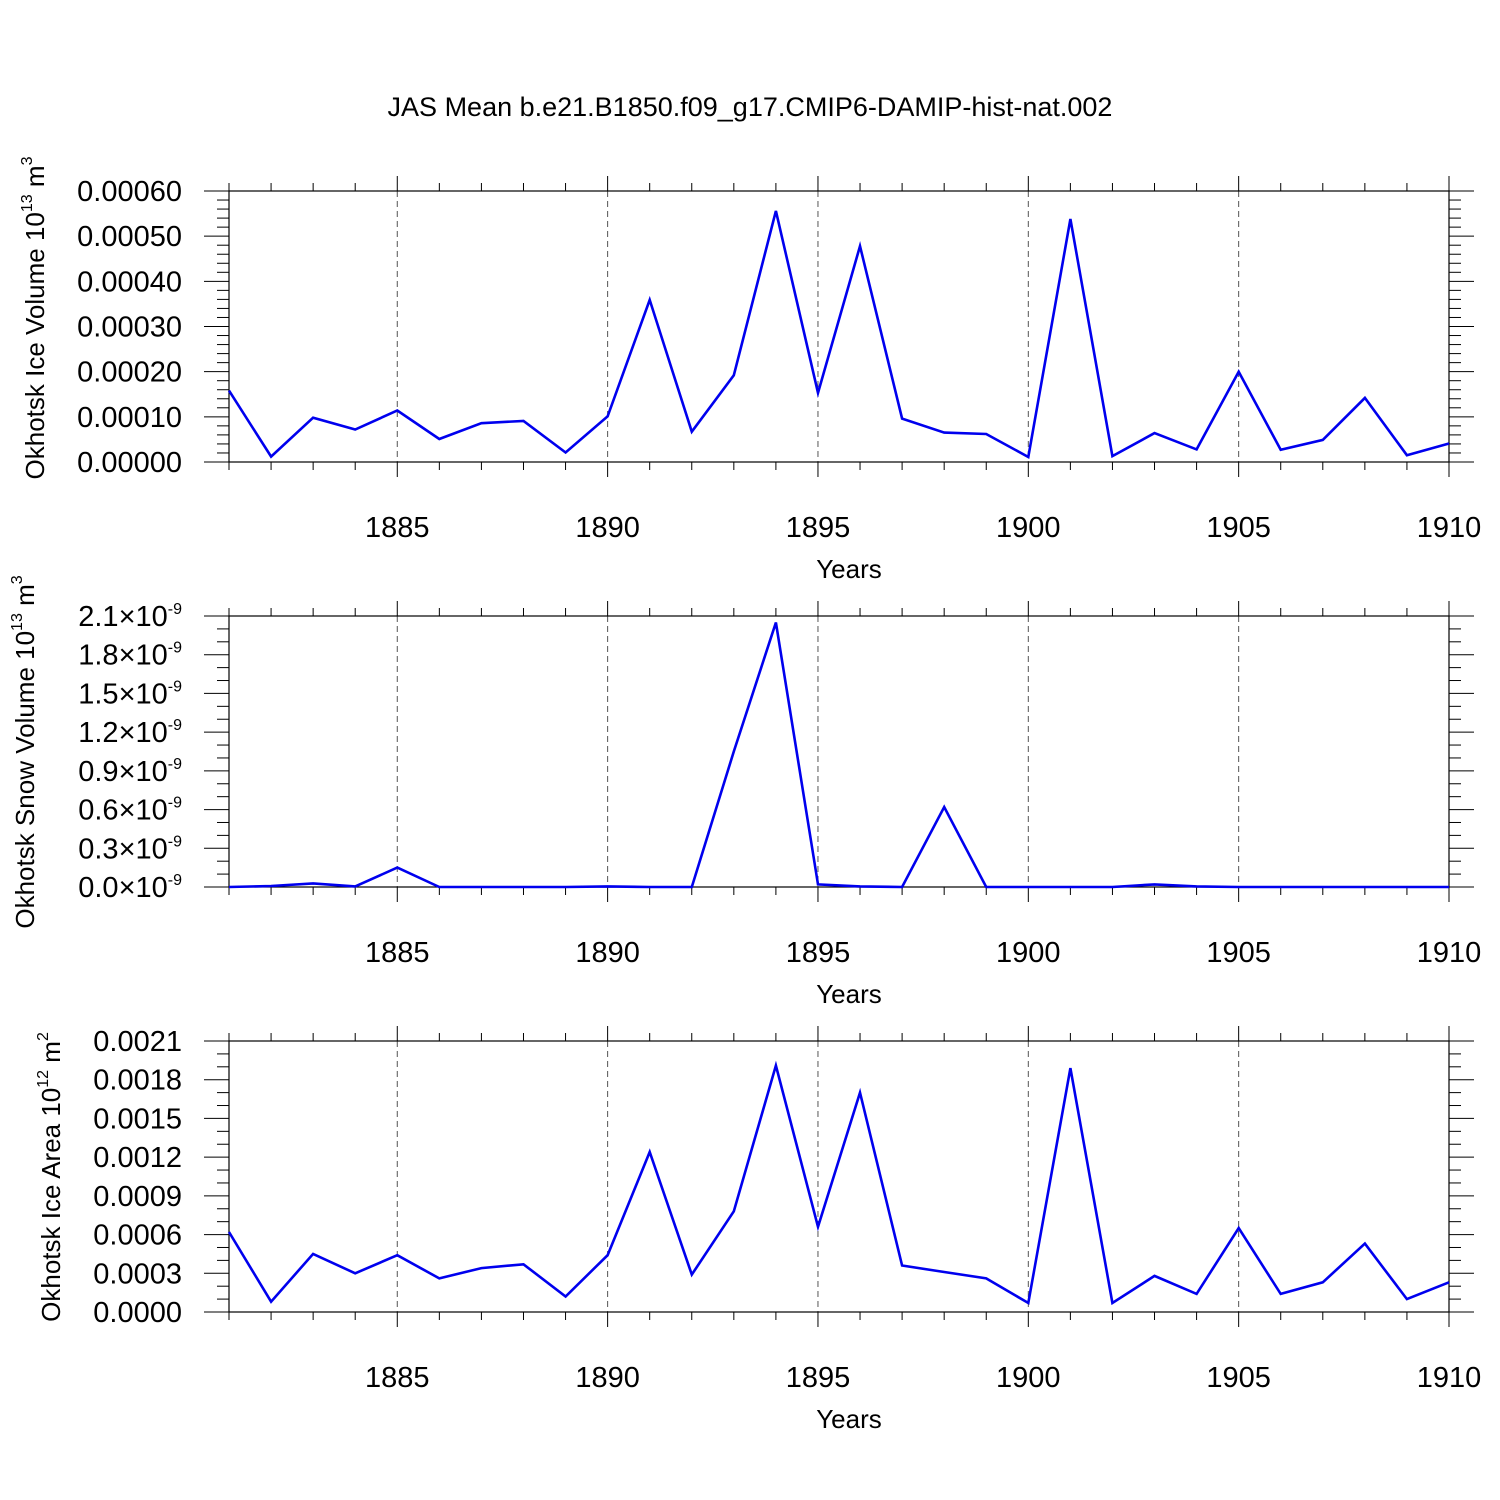 This screenshot has width=1500, height=1500. What do you see at coordinates (130, 733) in the screenshot?
I see `y-tick-label: 1.2×10⁻⁹` at bounding box center [130, 733].